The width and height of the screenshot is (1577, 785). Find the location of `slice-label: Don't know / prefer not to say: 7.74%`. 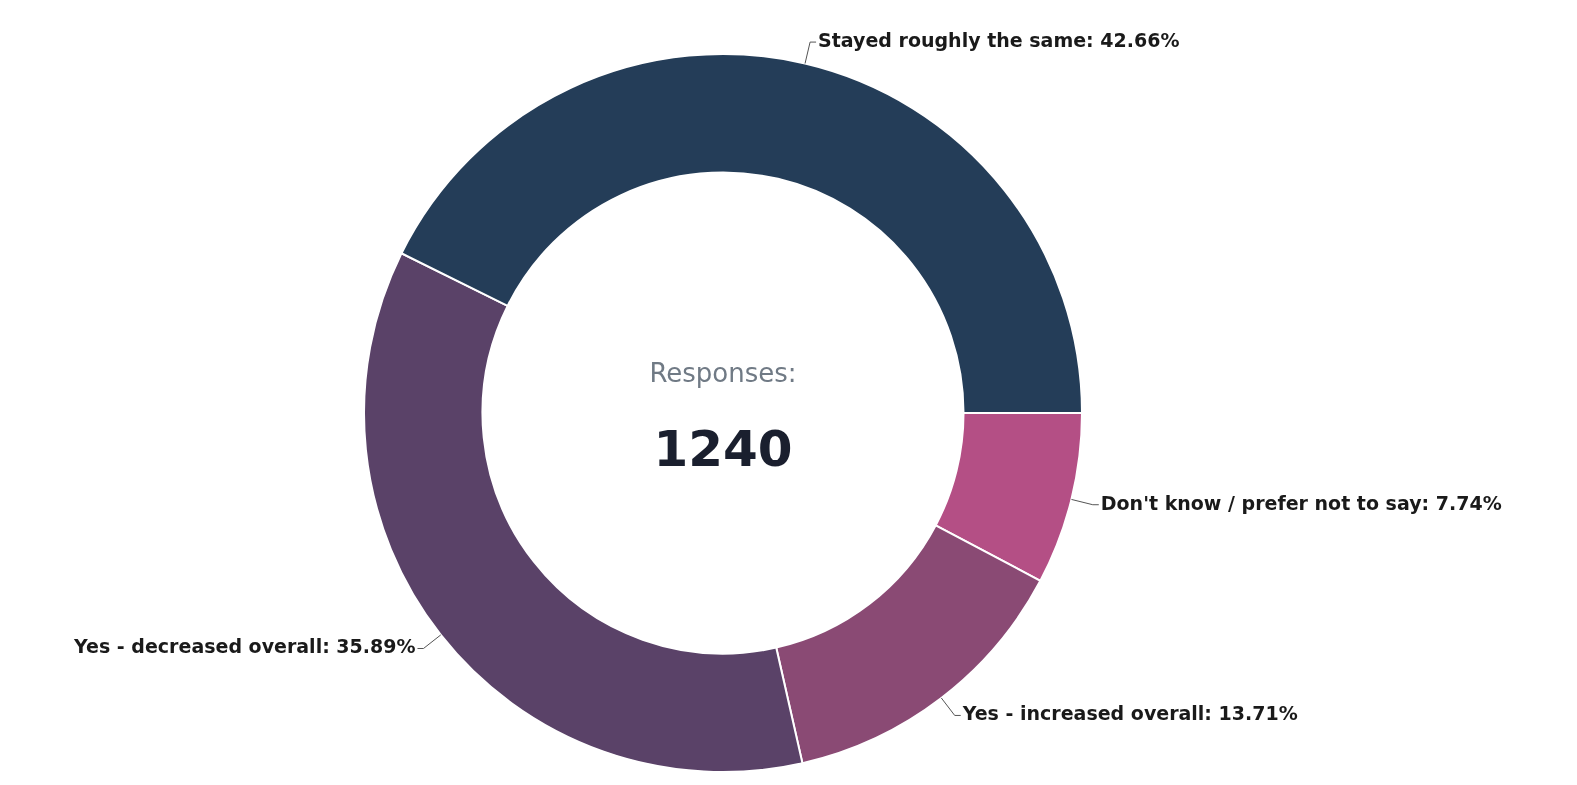

slice-label: Don't know / prefer not to say: 7.74% is located at coordinates (1301, 502).